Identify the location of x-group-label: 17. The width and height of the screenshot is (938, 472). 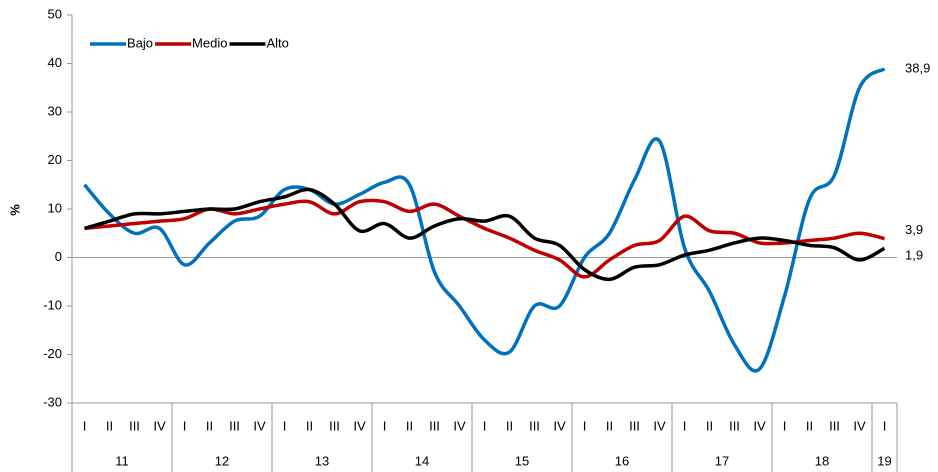
(722, 460).